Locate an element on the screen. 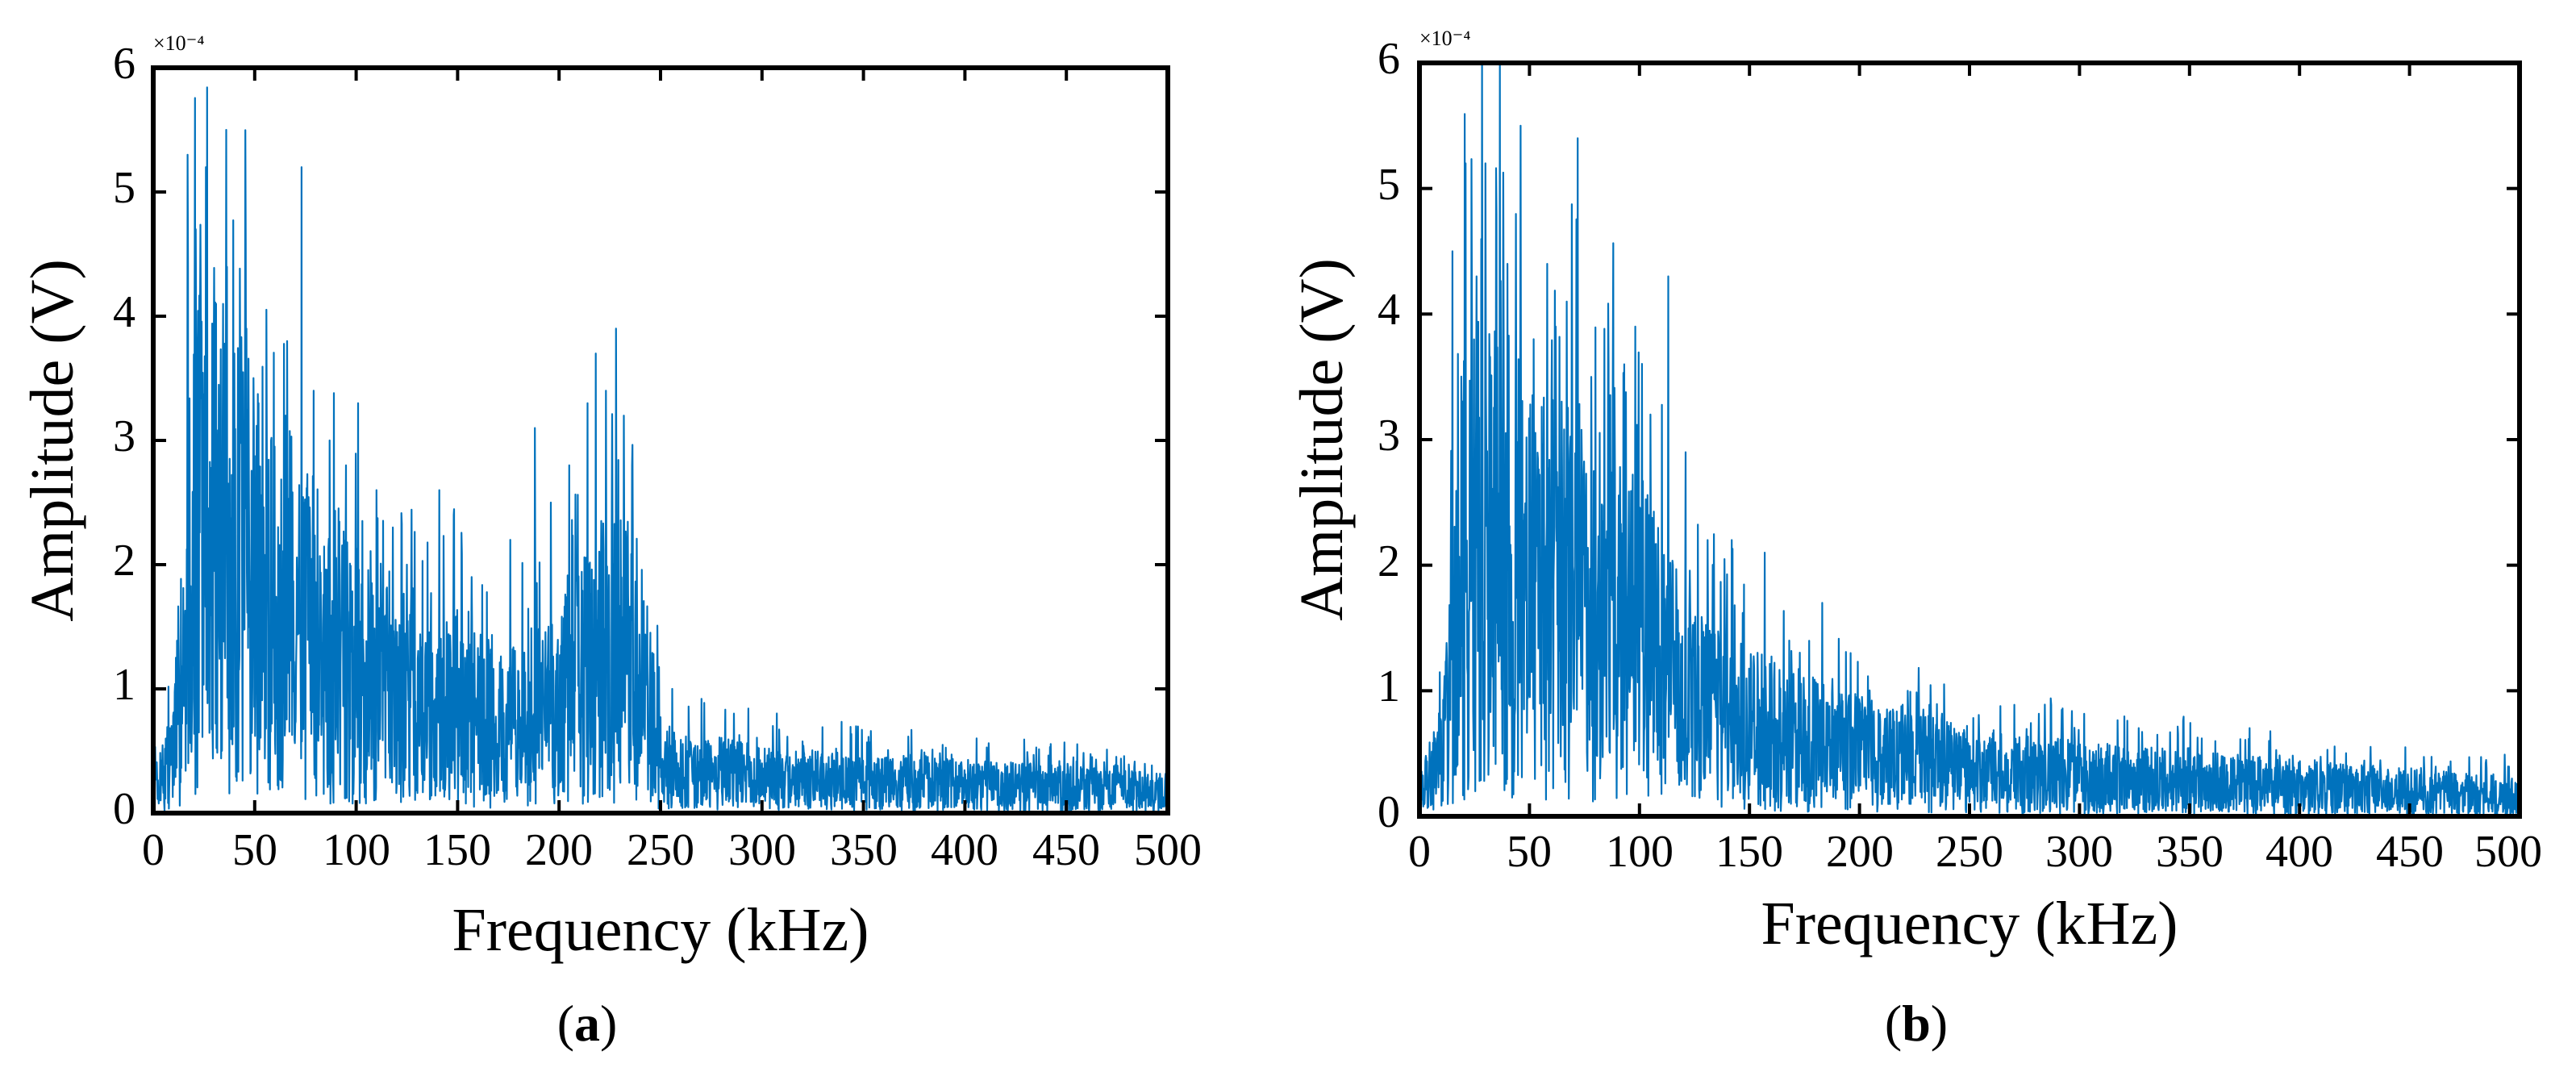 This screenshot has height=1068, width=2576. x-tick-label-b: 200 is located at coordinates (1860, 852).